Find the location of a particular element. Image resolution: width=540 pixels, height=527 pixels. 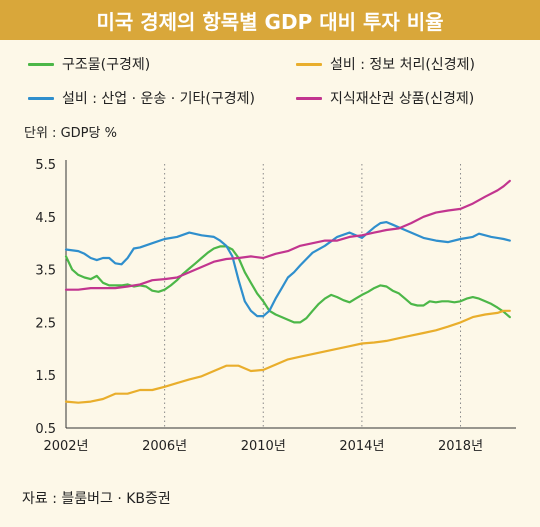

x-tick-label: 2002년 is located at coordinates (65, 446).